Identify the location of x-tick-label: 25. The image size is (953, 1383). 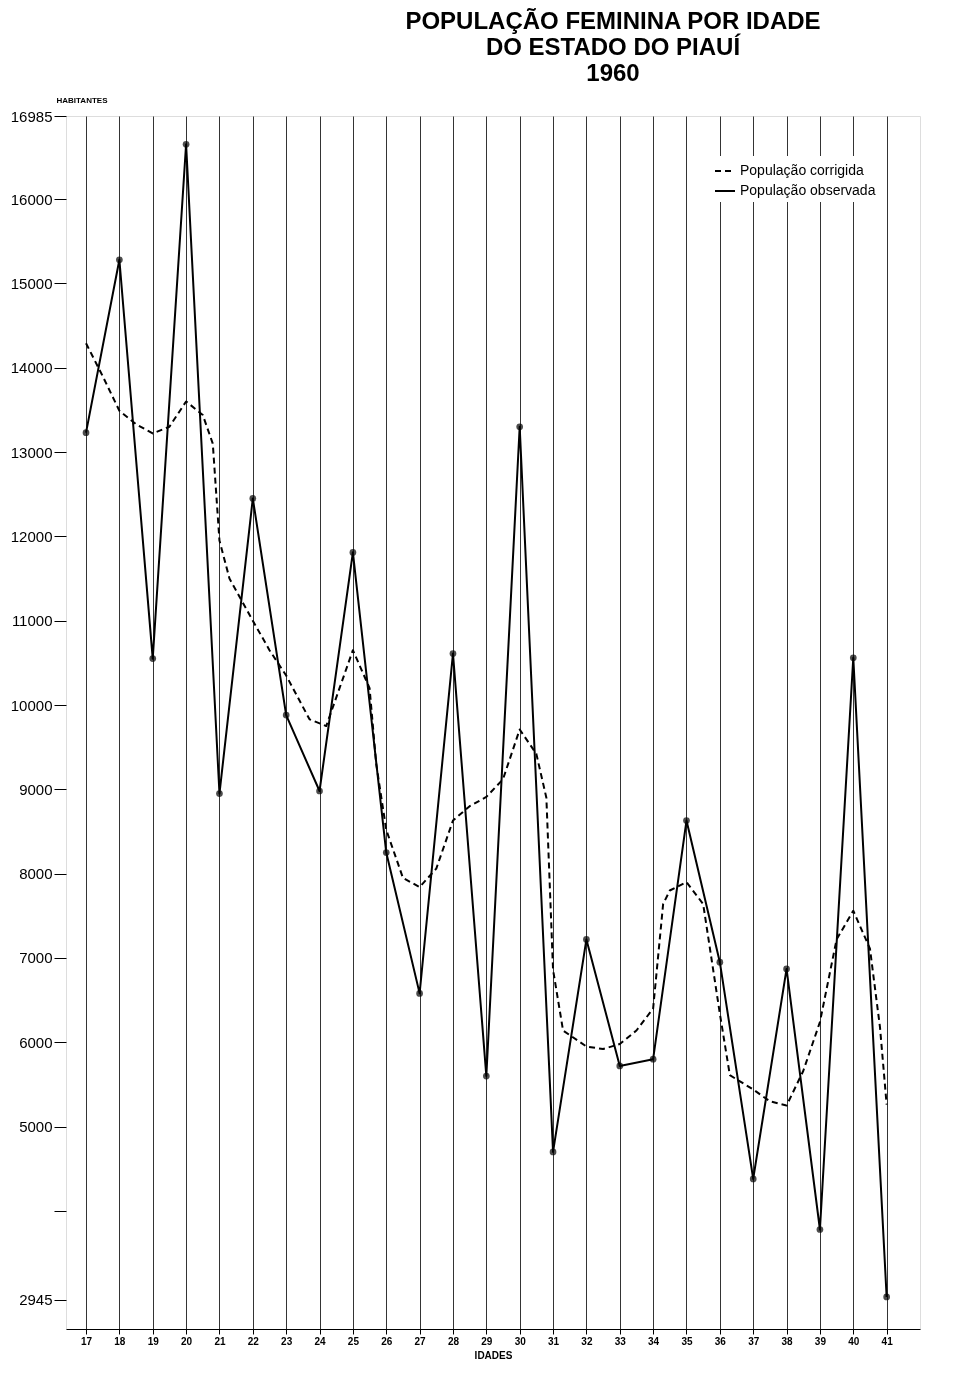
(353, 1341).